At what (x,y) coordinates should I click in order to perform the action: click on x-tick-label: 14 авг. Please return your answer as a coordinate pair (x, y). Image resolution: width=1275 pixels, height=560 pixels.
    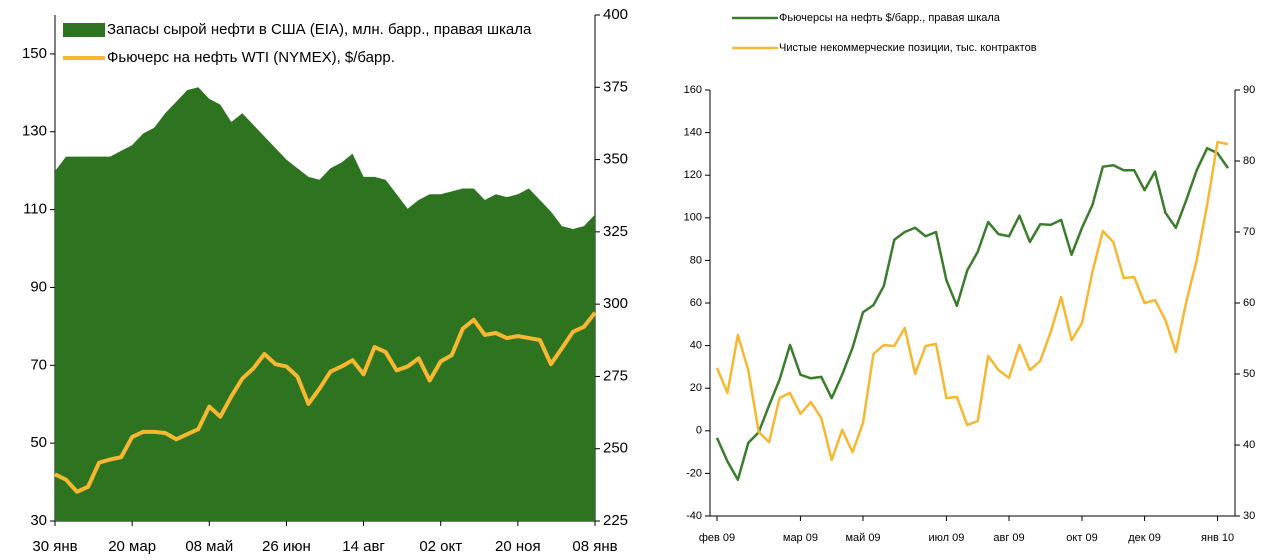
    Looking at the image, I should click on (363, 546).